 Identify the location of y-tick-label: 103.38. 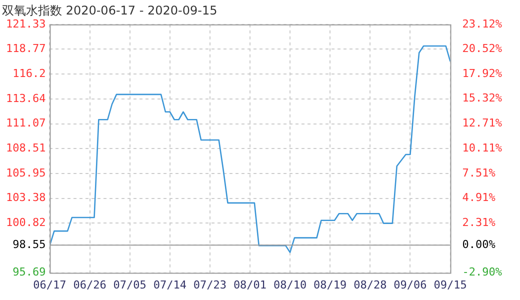
(26, 197).